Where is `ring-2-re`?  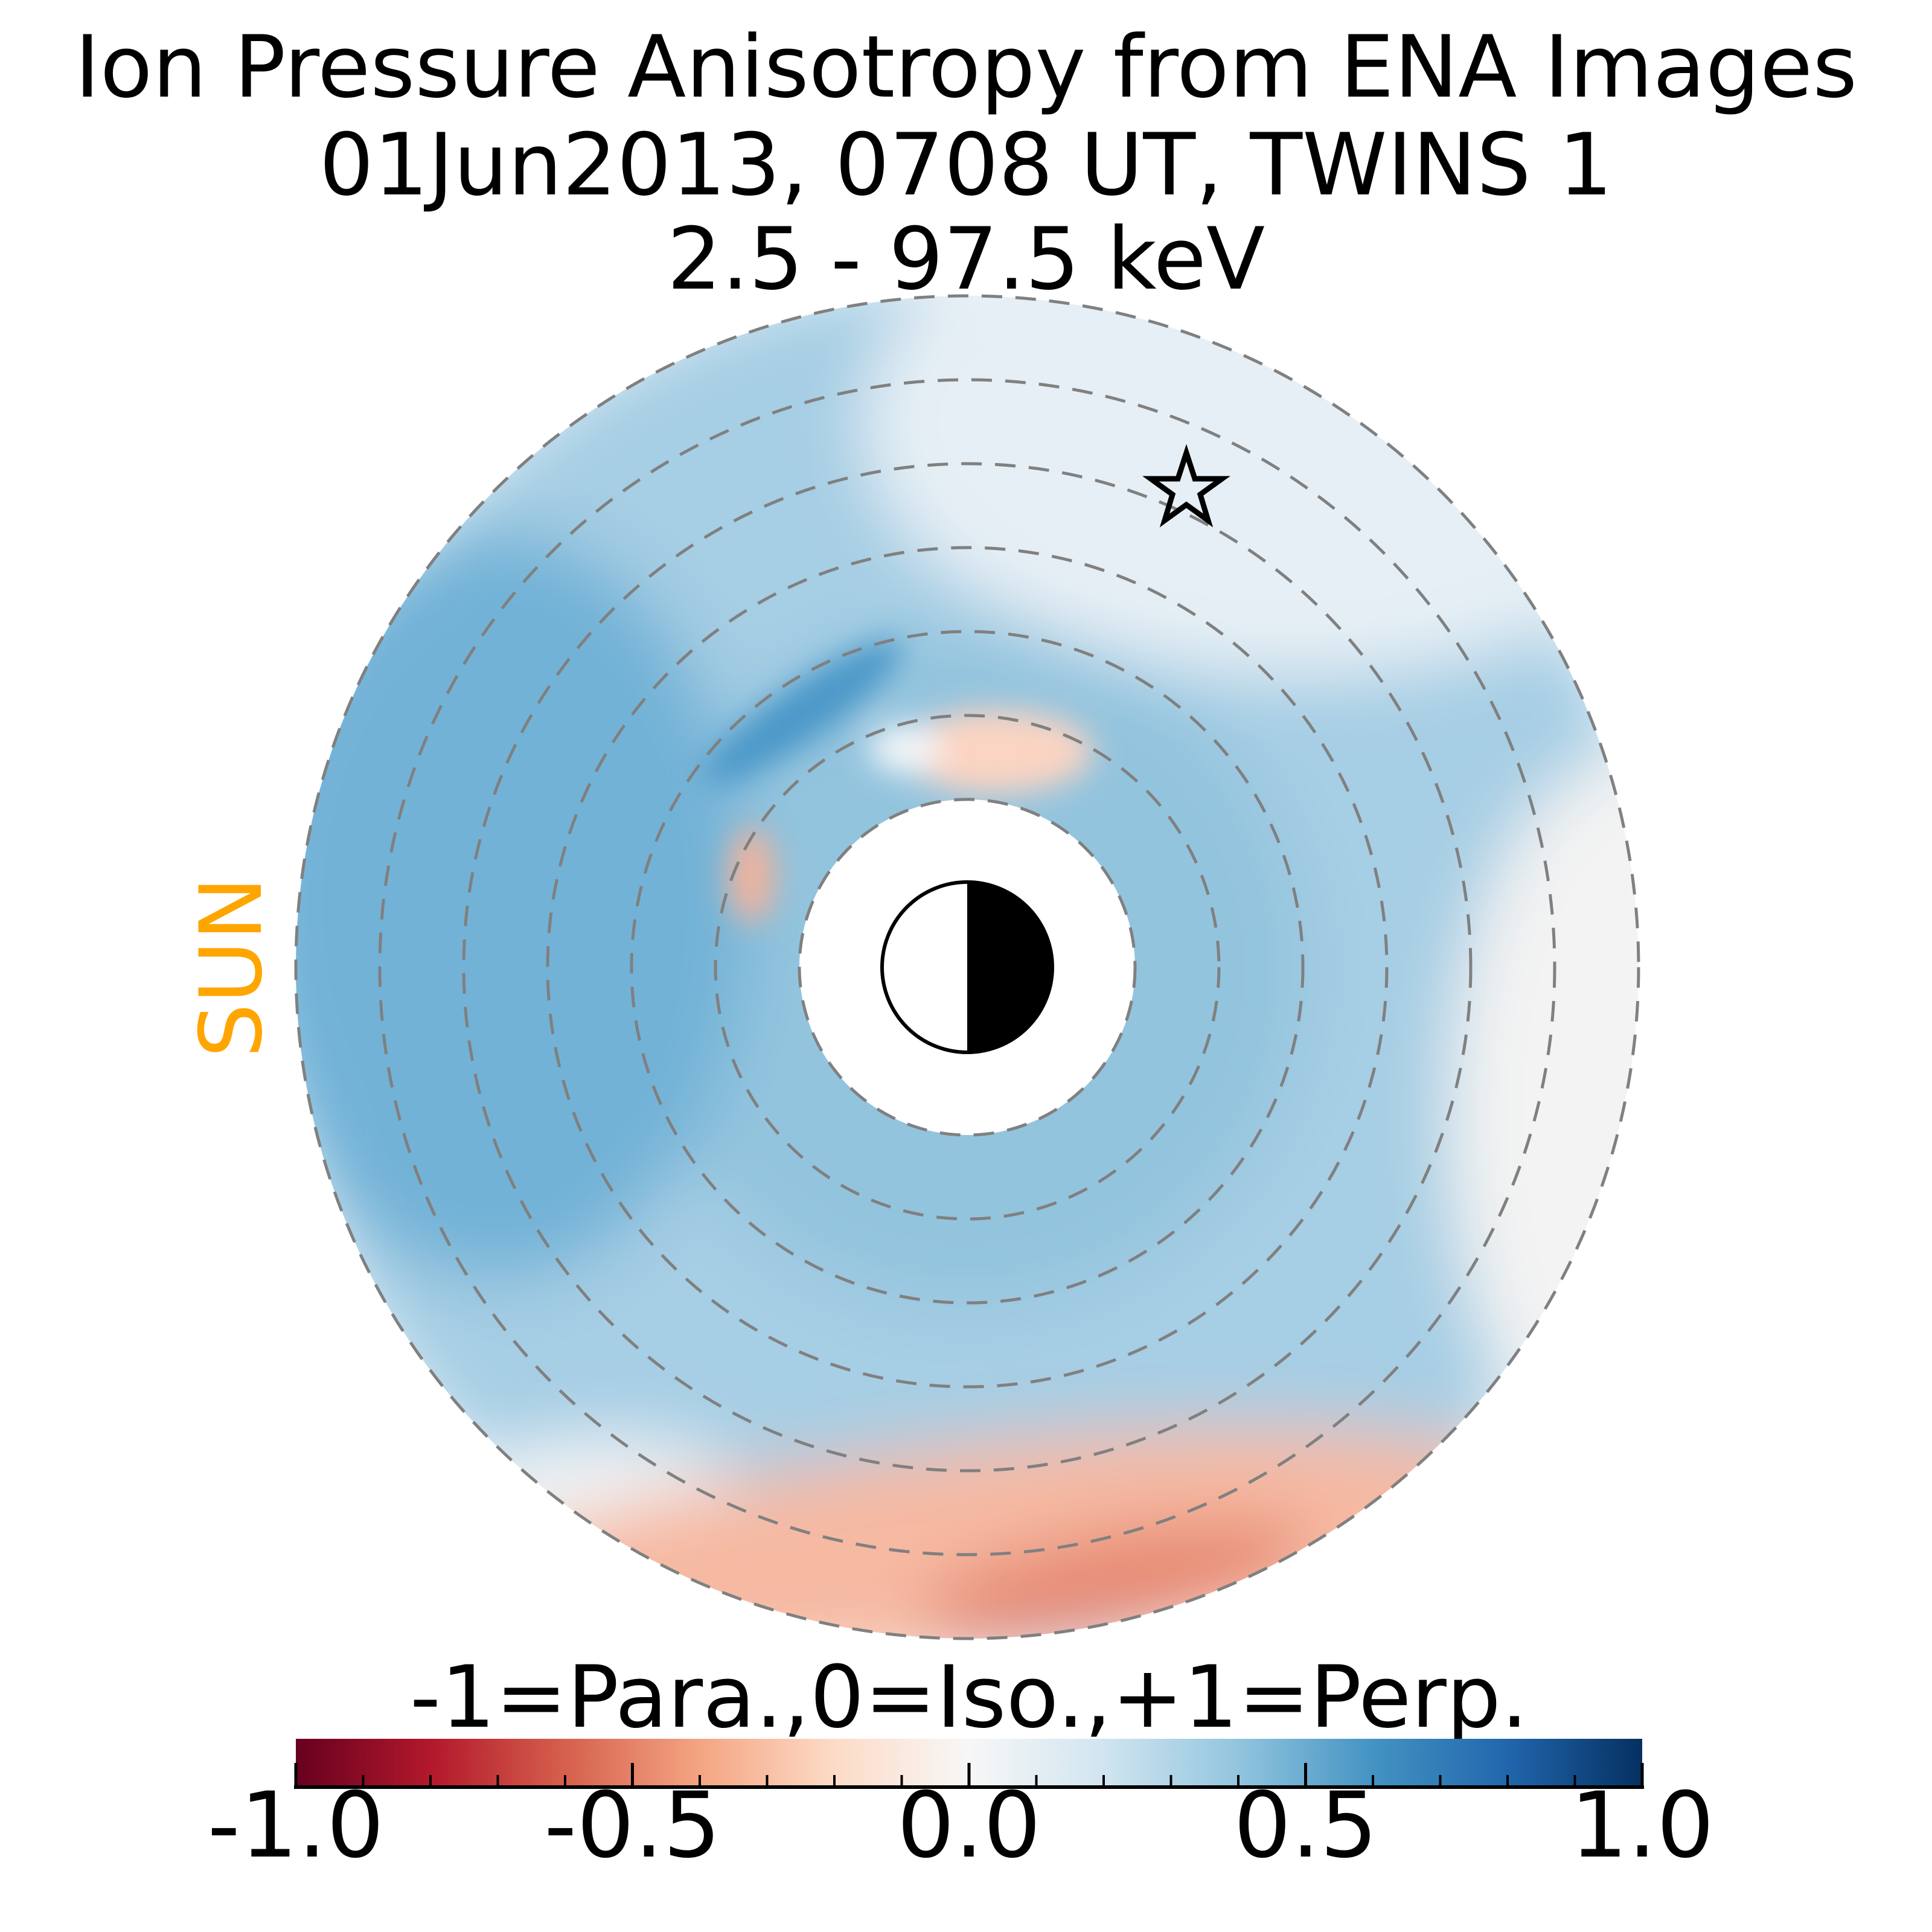 ring-2-re is located at coordinates (967, 967).